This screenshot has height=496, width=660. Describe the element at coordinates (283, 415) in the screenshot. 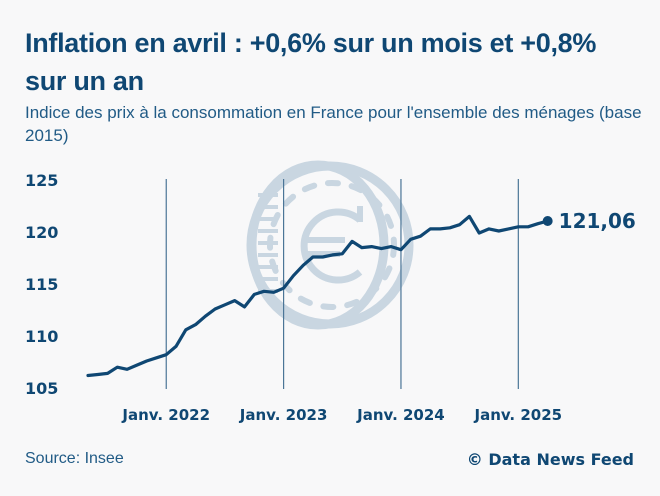

I see `x-tick-label: Janv. 2023` at that location.